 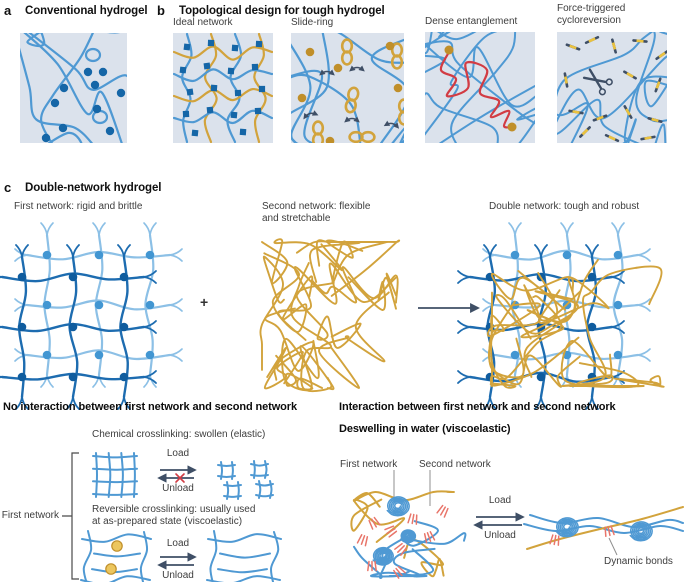 I want to click on load-unload-arrows-deswelling, so click(x=499, y=521).